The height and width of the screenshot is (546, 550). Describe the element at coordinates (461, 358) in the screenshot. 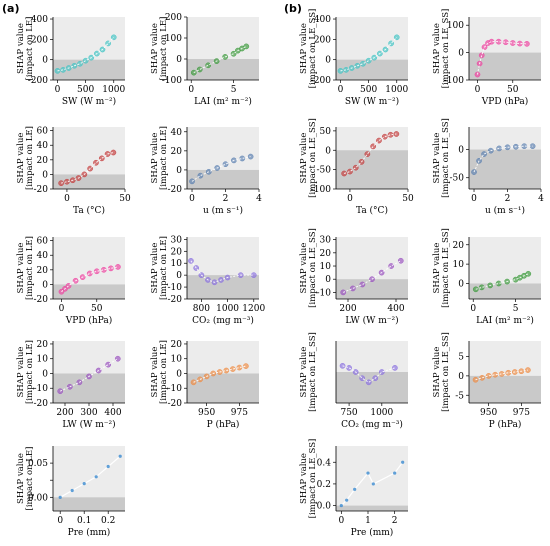

I see `y-tick-label: 5` at that location.